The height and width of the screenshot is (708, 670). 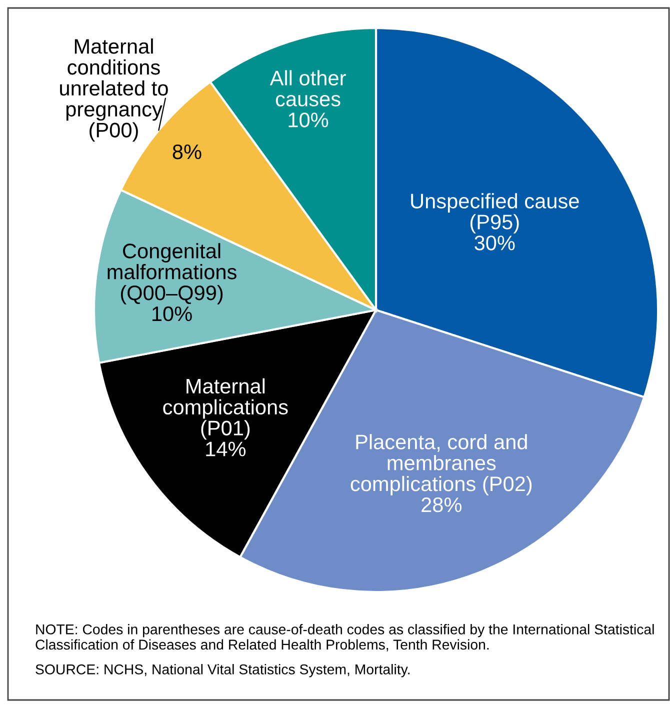 I want to click on data-label: 8%, so click(x=187, y=152).